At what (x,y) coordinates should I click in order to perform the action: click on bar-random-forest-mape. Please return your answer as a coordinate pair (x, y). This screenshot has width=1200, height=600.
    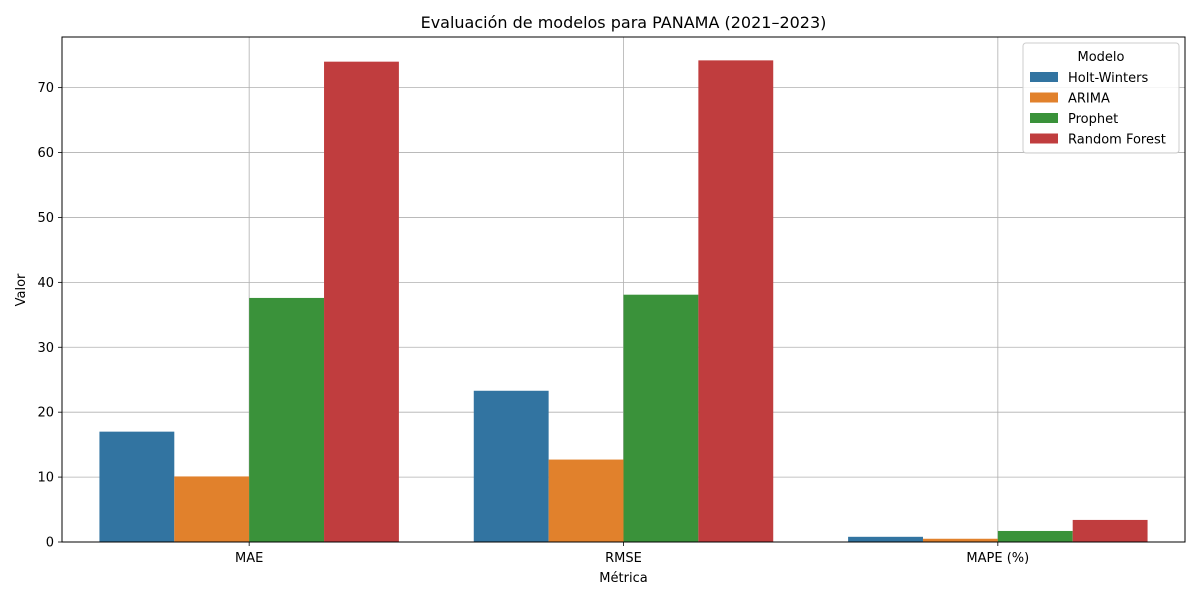
    Looking at the image, I should click on (1110, 530).